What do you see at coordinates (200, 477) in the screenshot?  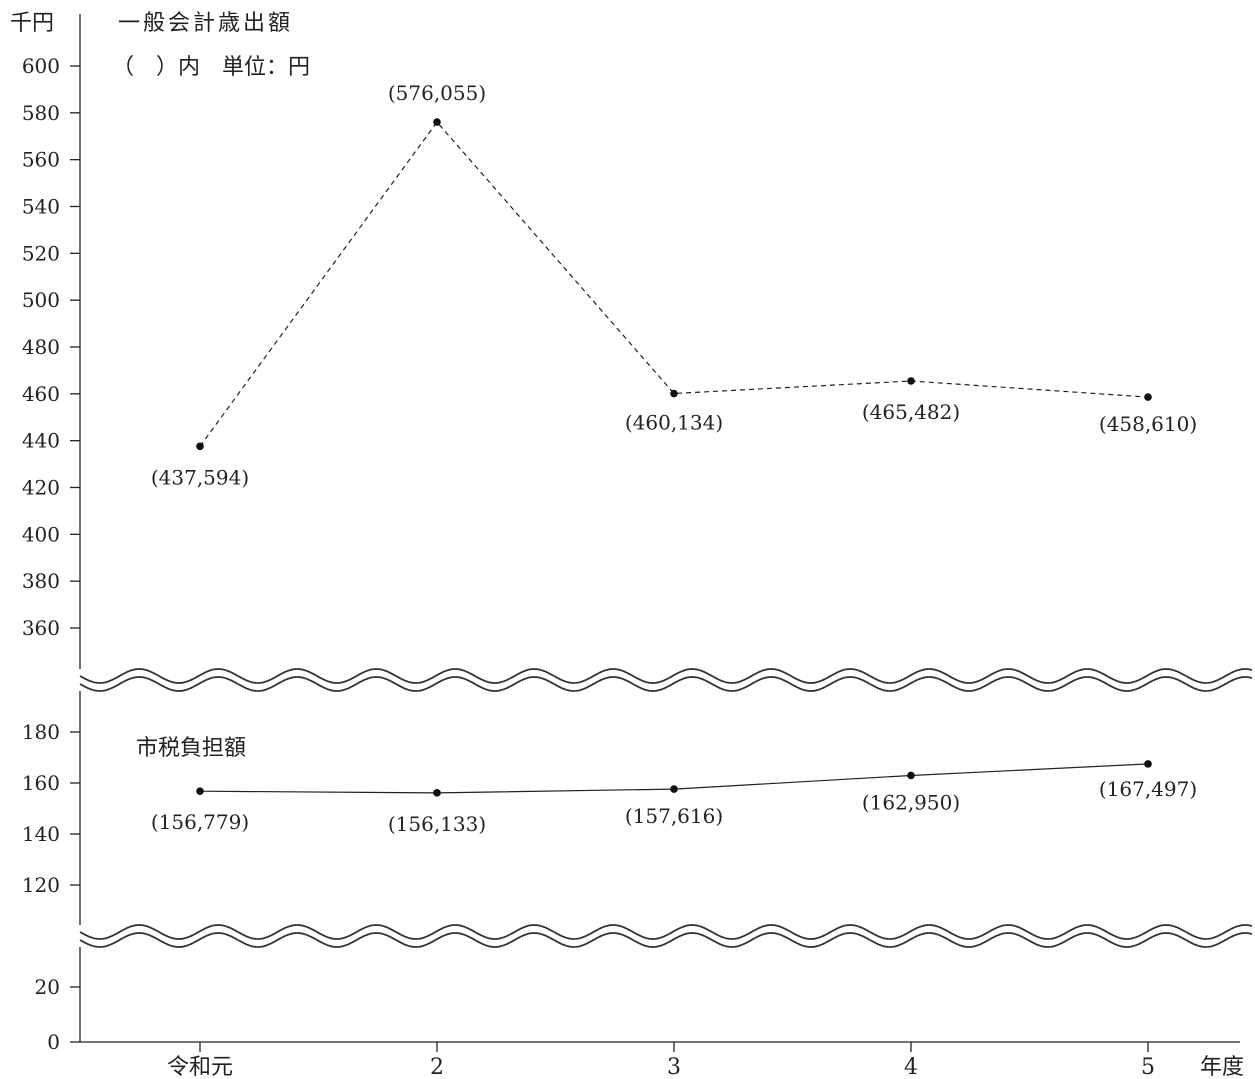 I see `series-0-data-label: (437,594)` at bounding box center [200, 477].